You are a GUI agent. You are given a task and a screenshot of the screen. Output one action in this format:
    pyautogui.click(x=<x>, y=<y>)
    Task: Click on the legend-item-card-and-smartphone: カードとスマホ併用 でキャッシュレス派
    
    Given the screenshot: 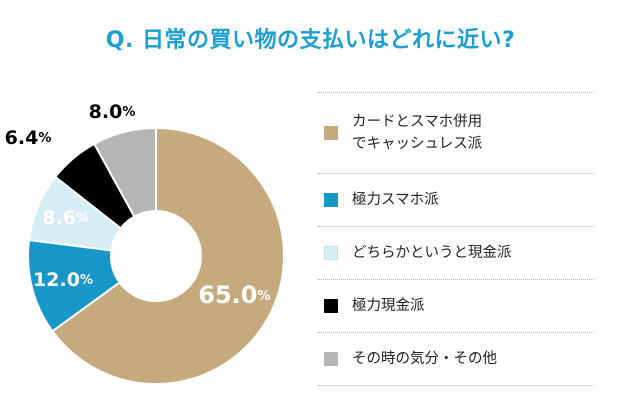 What is the action you would take?
    pyautogui.click(x=456, y=133)
    